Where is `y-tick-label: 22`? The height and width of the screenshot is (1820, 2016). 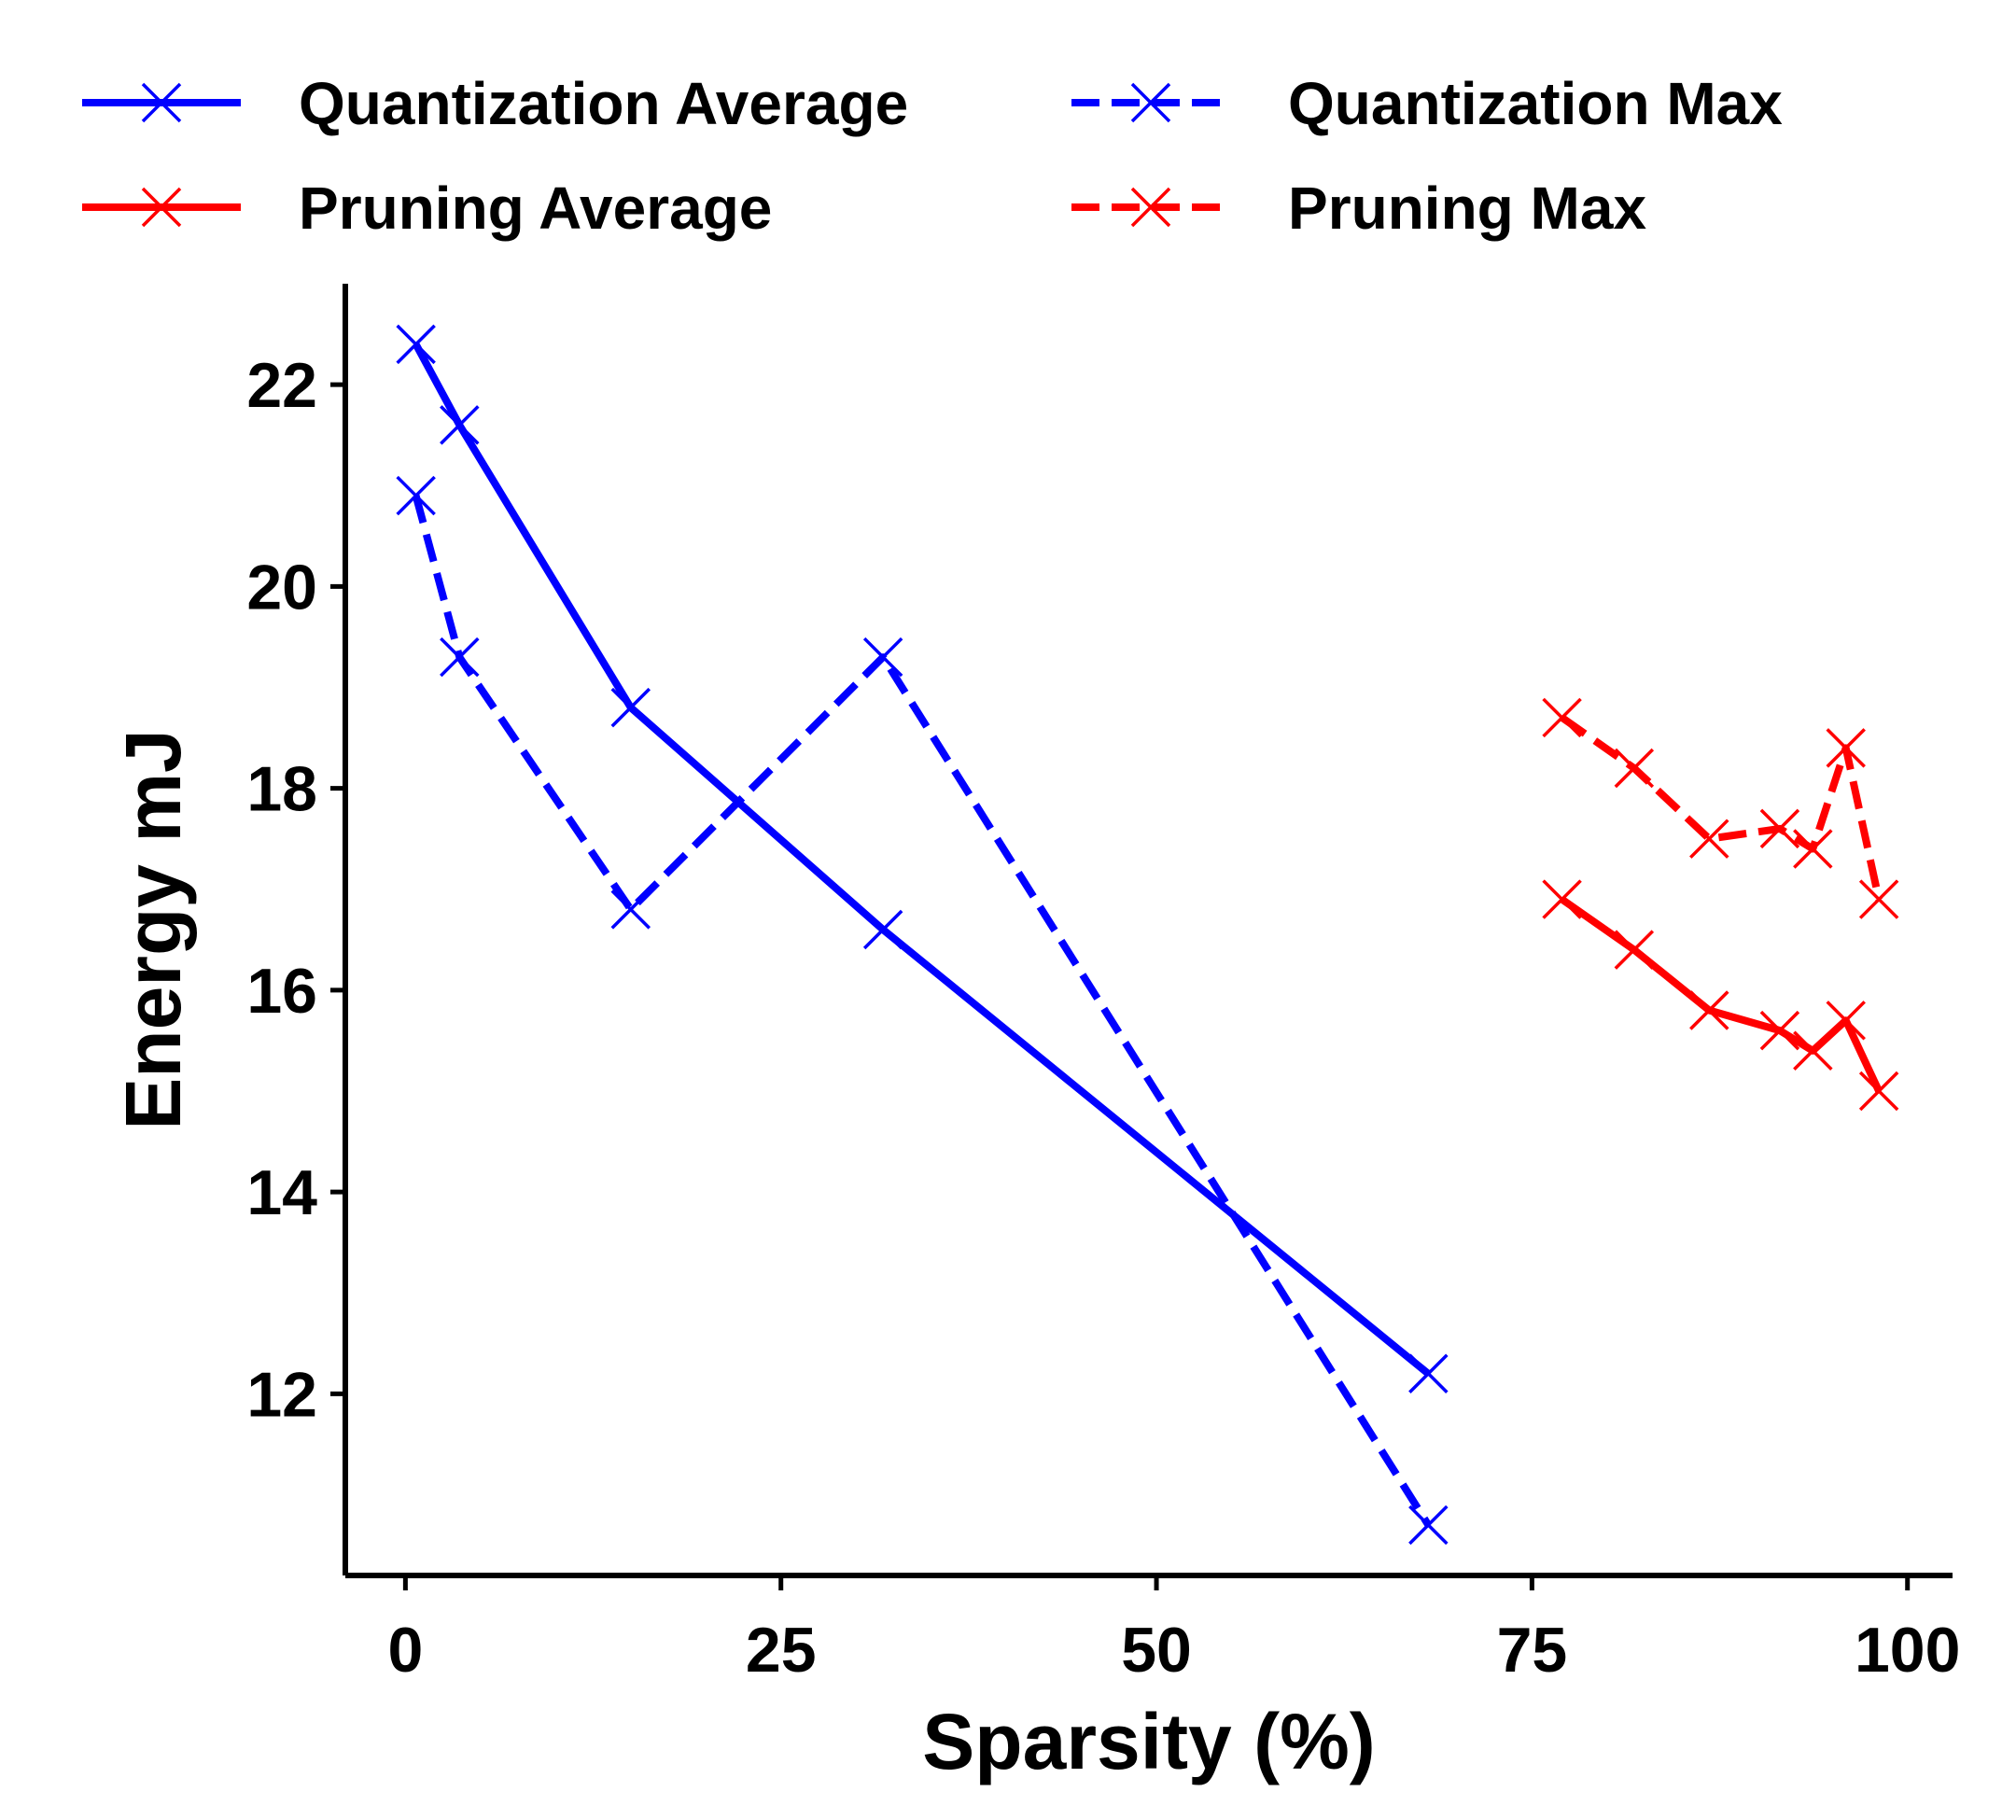 y-tick-label: 22 is located at coordinates (281, 385).